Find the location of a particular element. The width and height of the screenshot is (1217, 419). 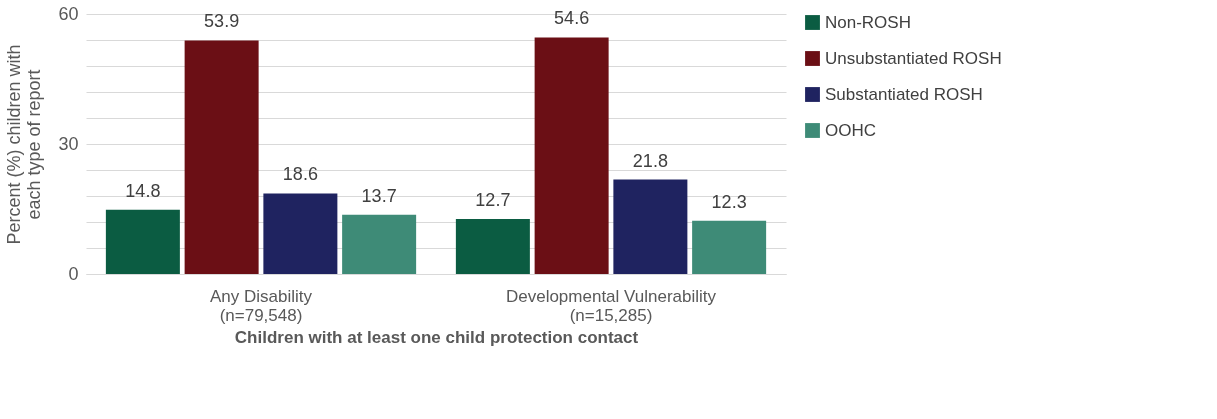

legend-label: Substantiated ROSH is located at coordinates (904, 94).